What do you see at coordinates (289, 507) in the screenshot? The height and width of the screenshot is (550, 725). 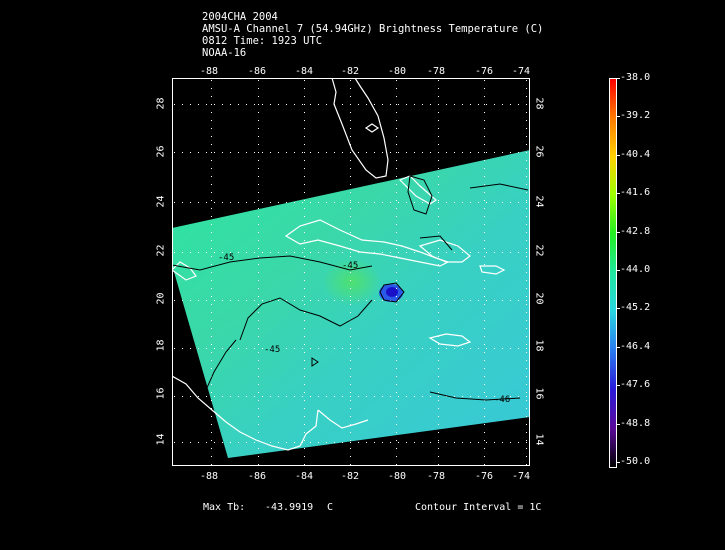 I see `max-tb-value: -43.9919` at bounding box center [289, 507].